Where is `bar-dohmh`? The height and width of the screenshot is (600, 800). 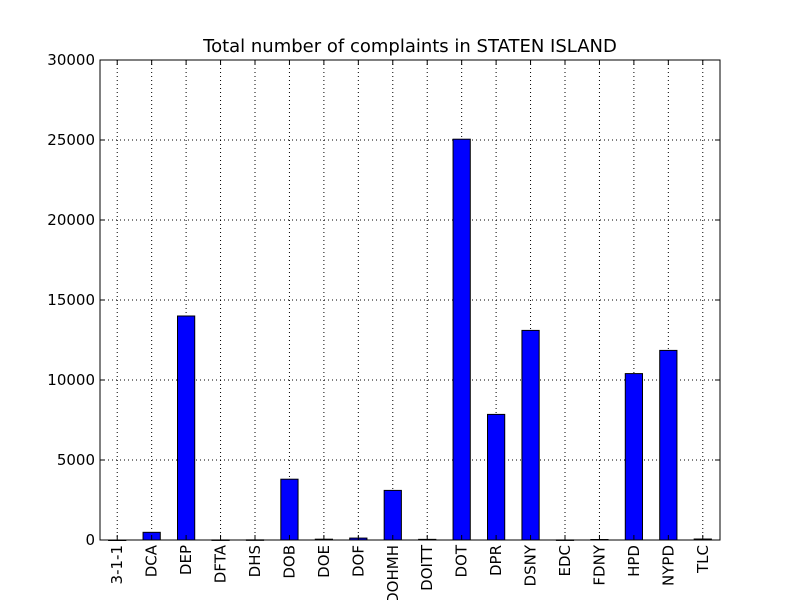 bar-dohmh is located at coordinates (392, 515).